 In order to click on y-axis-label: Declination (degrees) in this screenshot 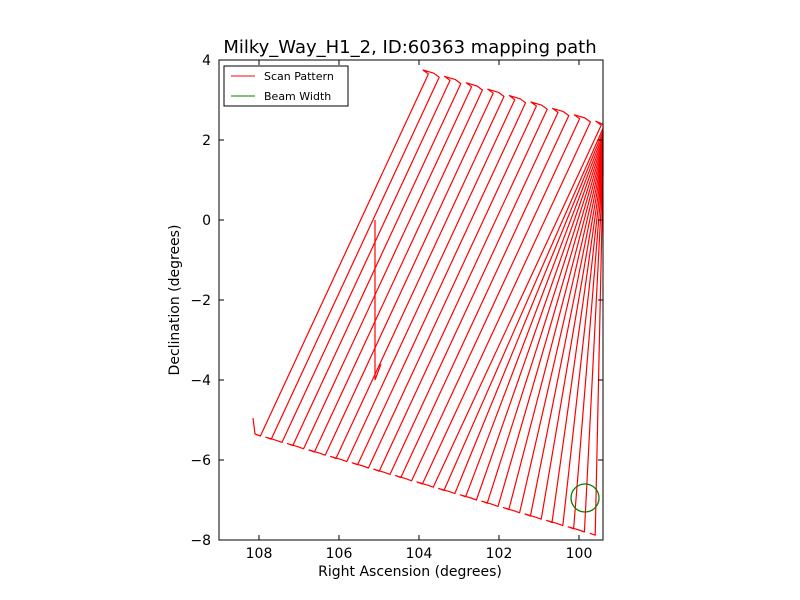, I will do `click(175, 300)`.